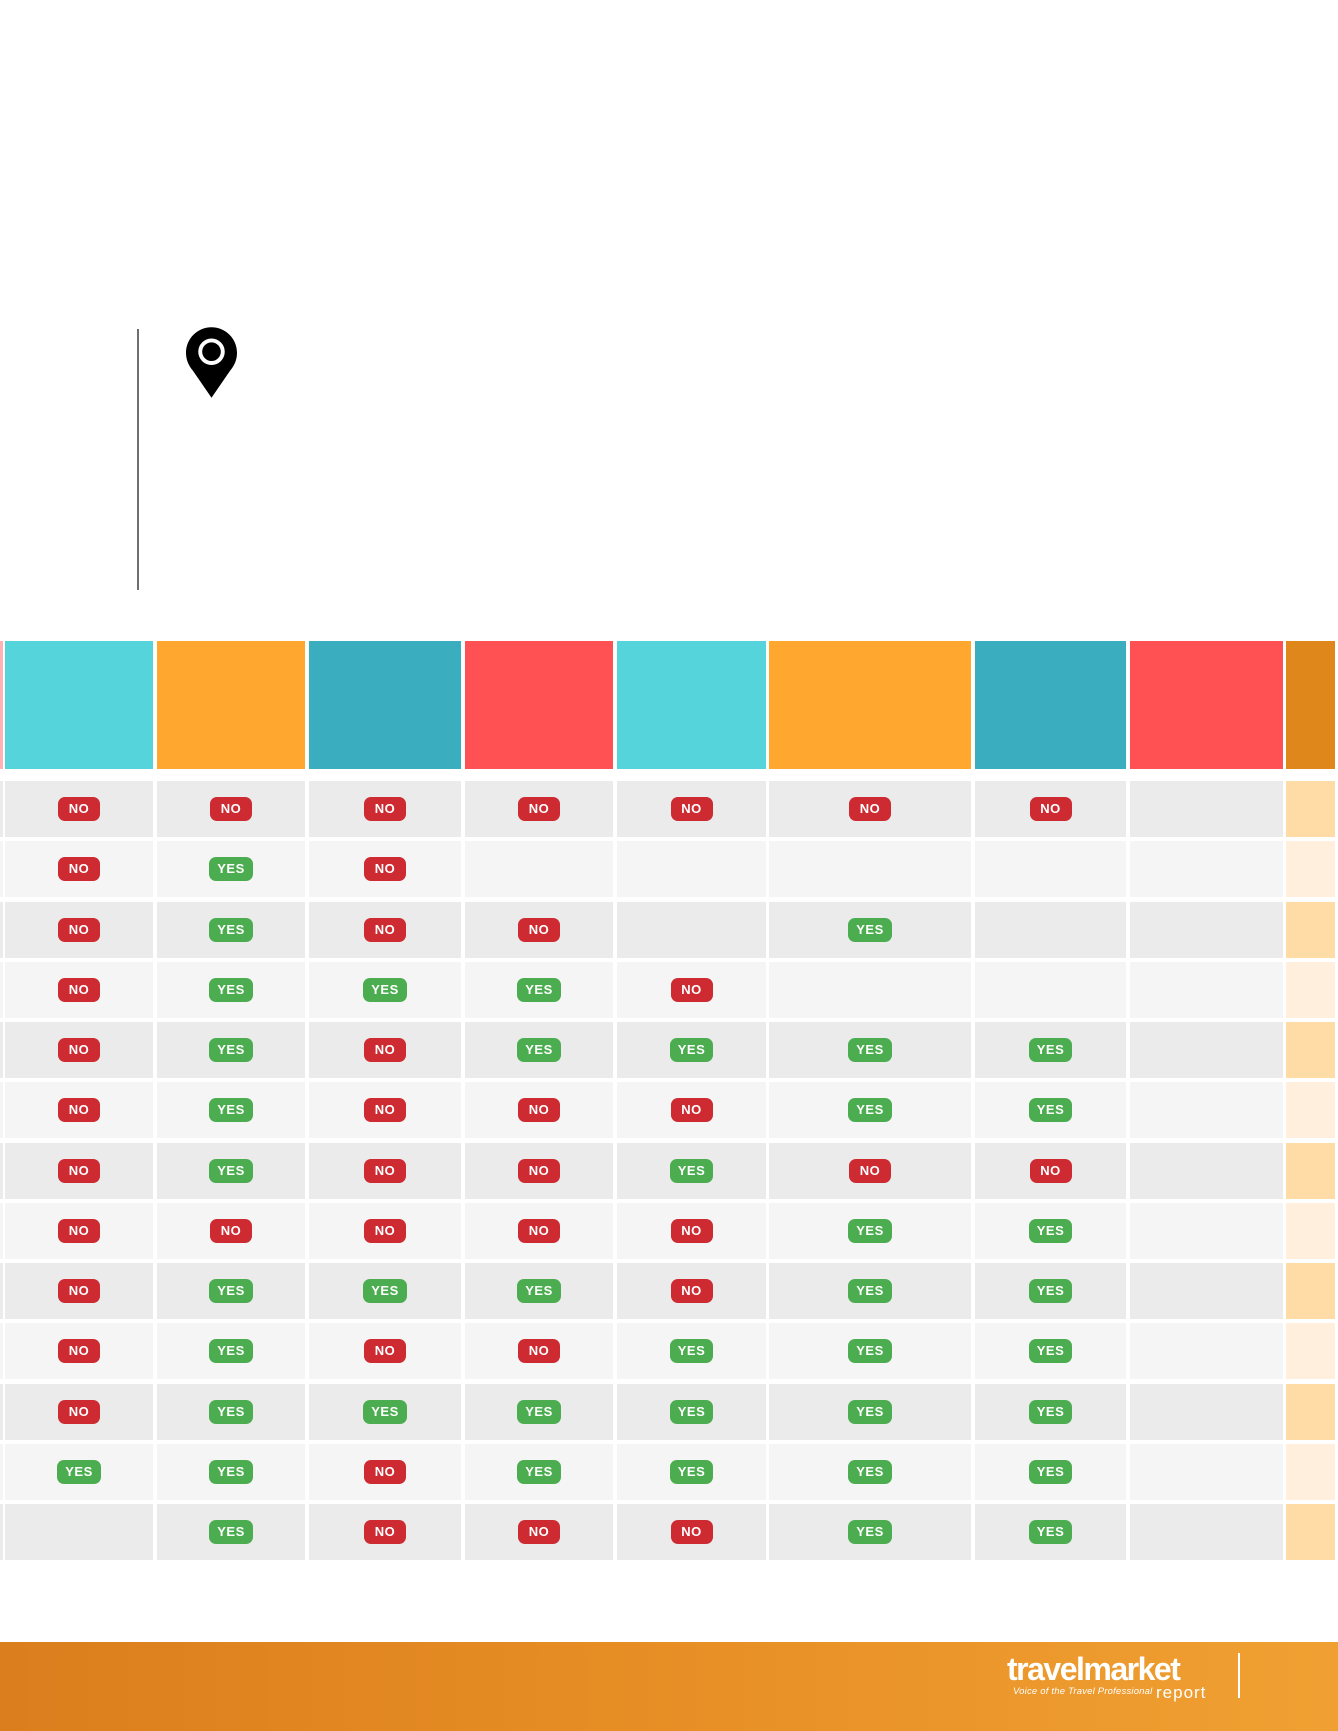 The width and height of the screenshot is (1338, 1731). Describe the element at coordinates (138, 459) in the screenshot. I see `vertical-divider` at that location.